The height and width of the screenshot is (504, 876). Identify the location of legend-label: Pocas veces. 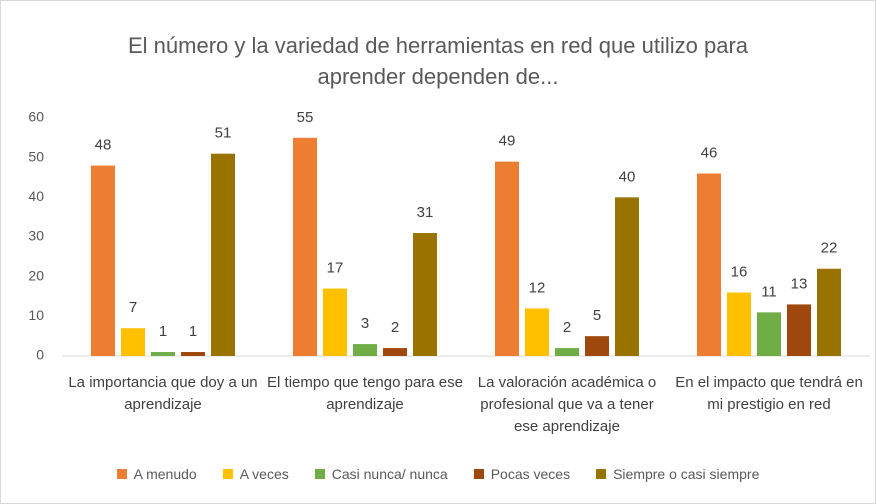
(530, 474).